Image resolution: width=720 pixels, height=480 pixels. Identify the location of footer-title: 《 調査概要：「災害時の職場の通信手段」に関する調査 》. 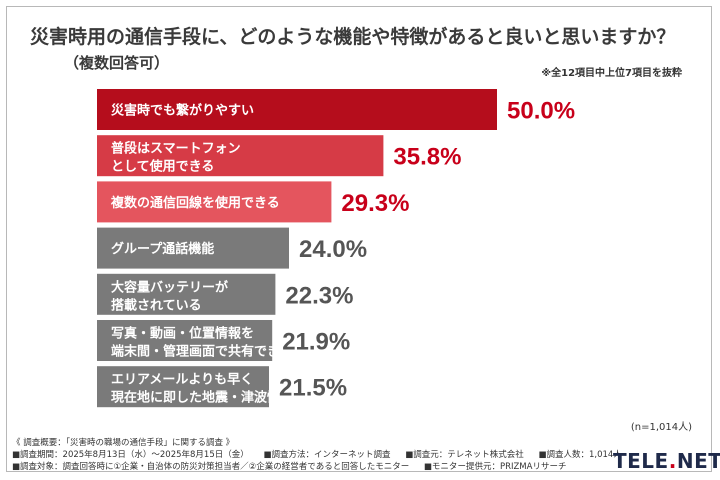
(123, 443).